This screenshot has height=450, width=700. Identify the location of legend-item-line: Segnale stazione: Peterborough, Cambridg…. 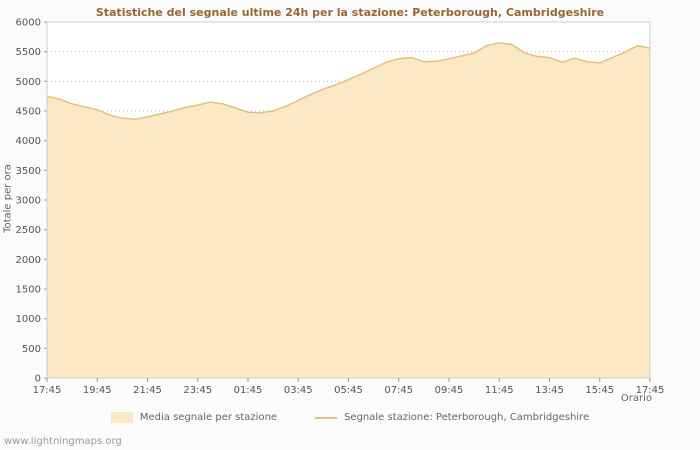
(452, 417).